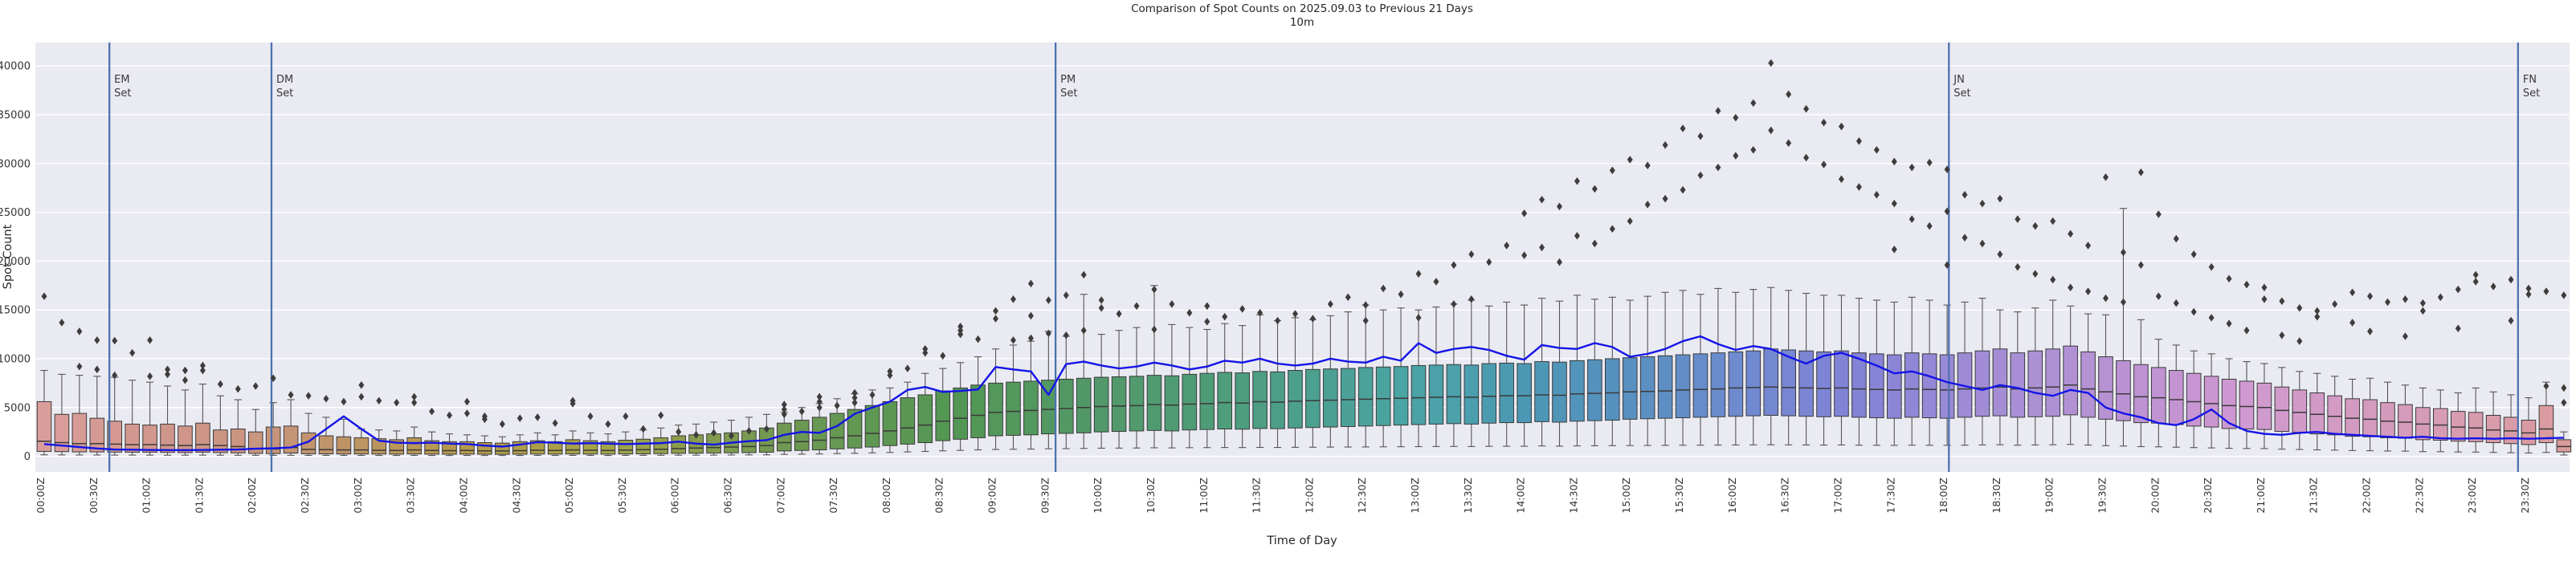  What do you see at coordinates (569, 496) in the screenshot?
I see `x-tick-label: 05:00Z` at bounding box center [569, 496].